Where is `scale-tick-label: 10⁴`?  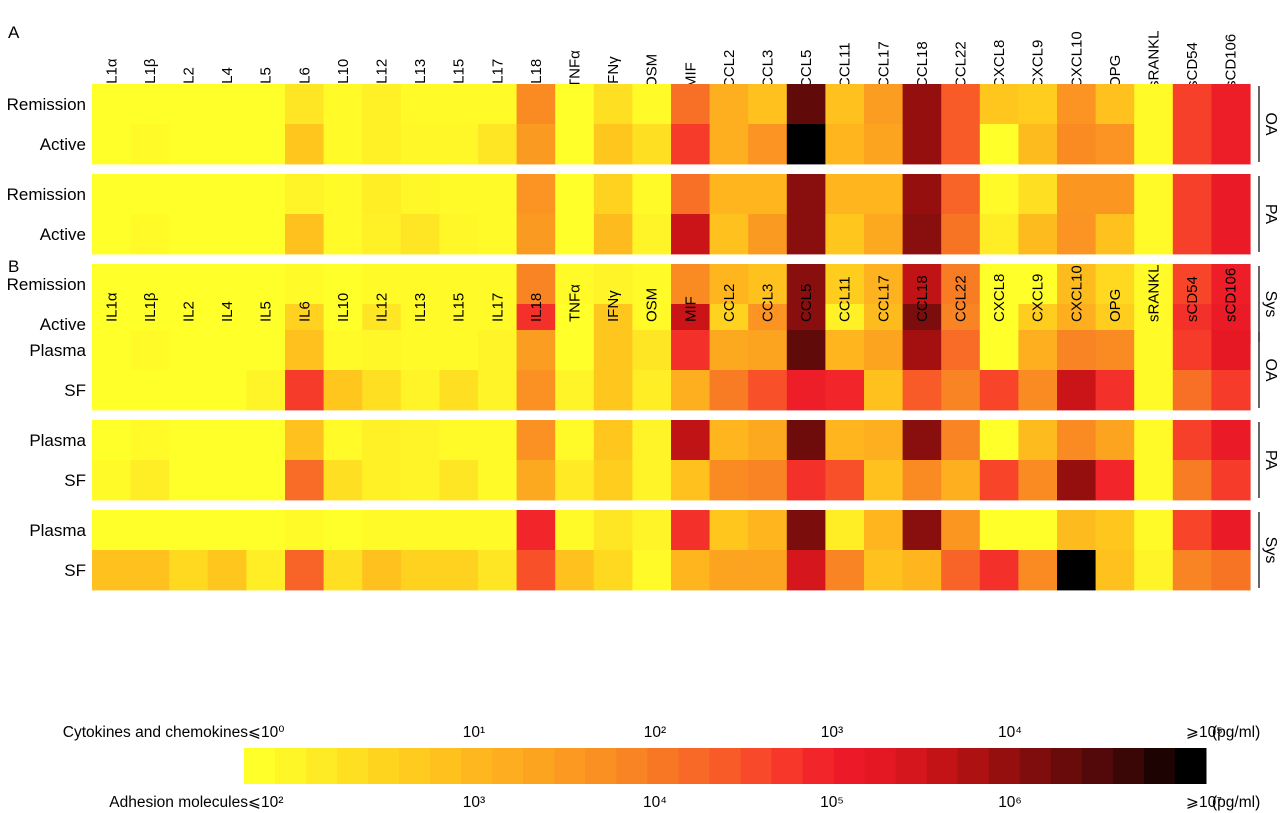 scale-tick-label: 10⁴ is located at coordinates (1010, 732).